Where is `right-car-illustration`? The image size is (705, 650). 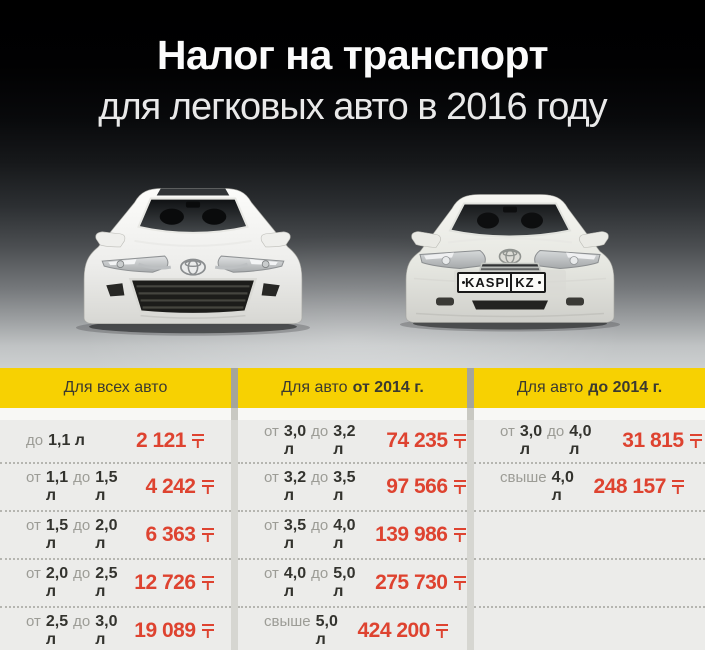
right-car-illustration is located at coordinates (510, 251).